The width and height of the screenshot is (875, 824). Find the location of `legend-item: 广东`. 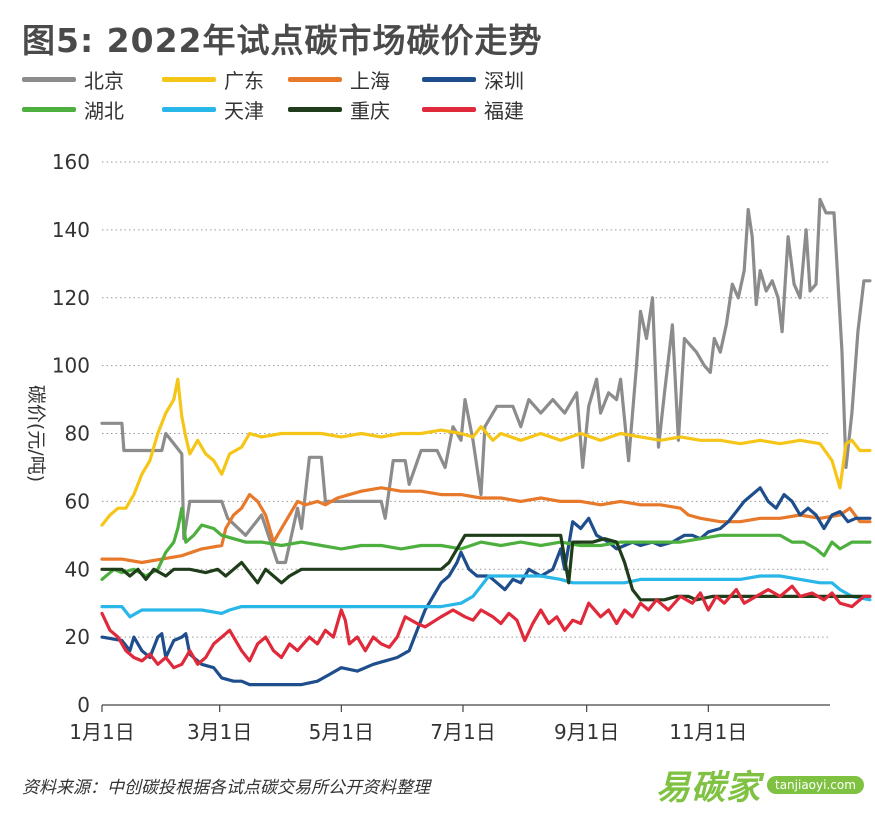

legend-item: 广东 is located at coordinates (213, 79).